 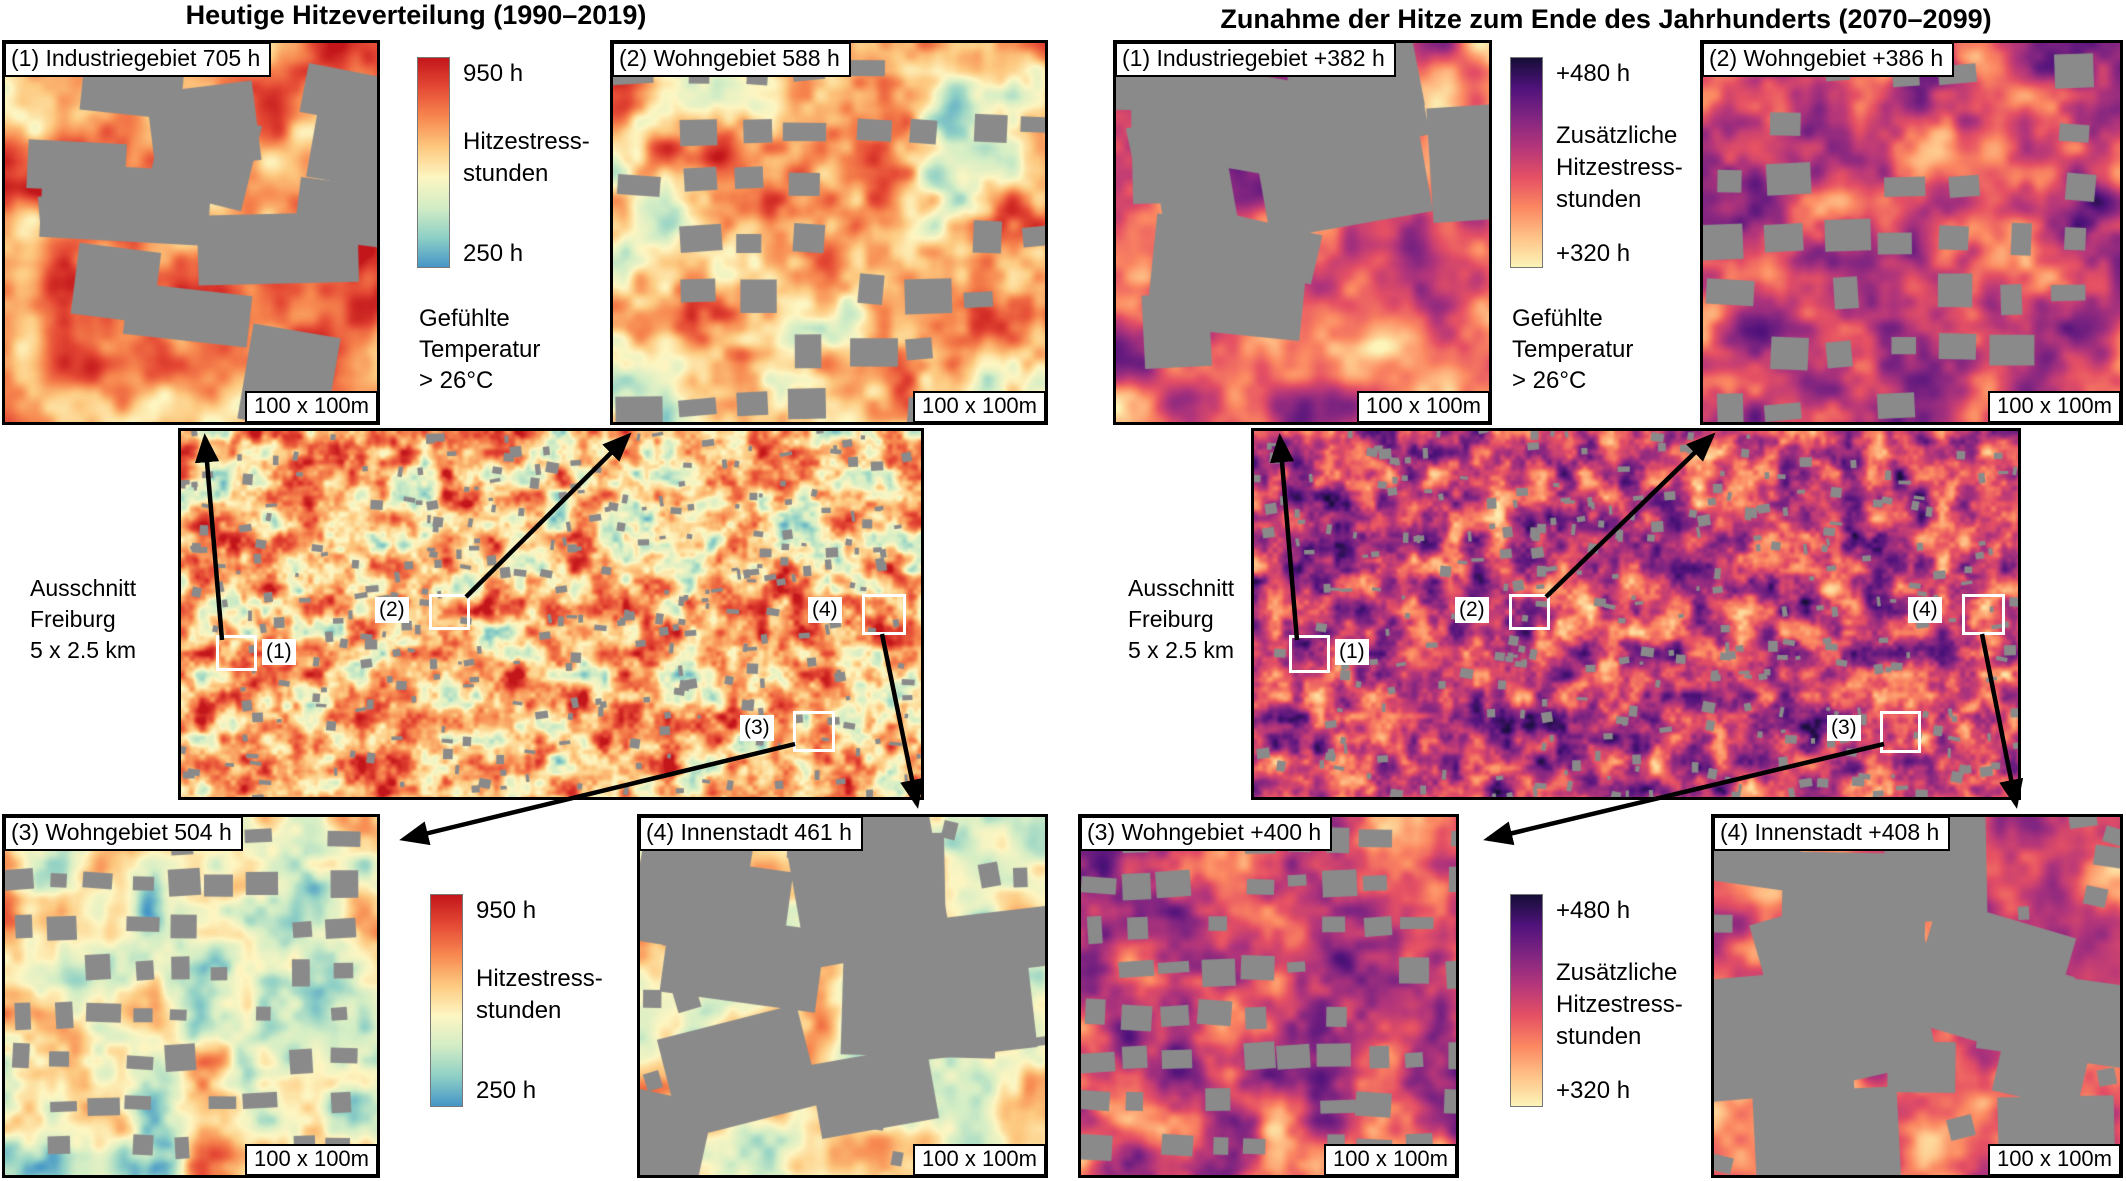 I want to click on map-label: (4) Innenstadt 461 h, so click(x=751, y=833).